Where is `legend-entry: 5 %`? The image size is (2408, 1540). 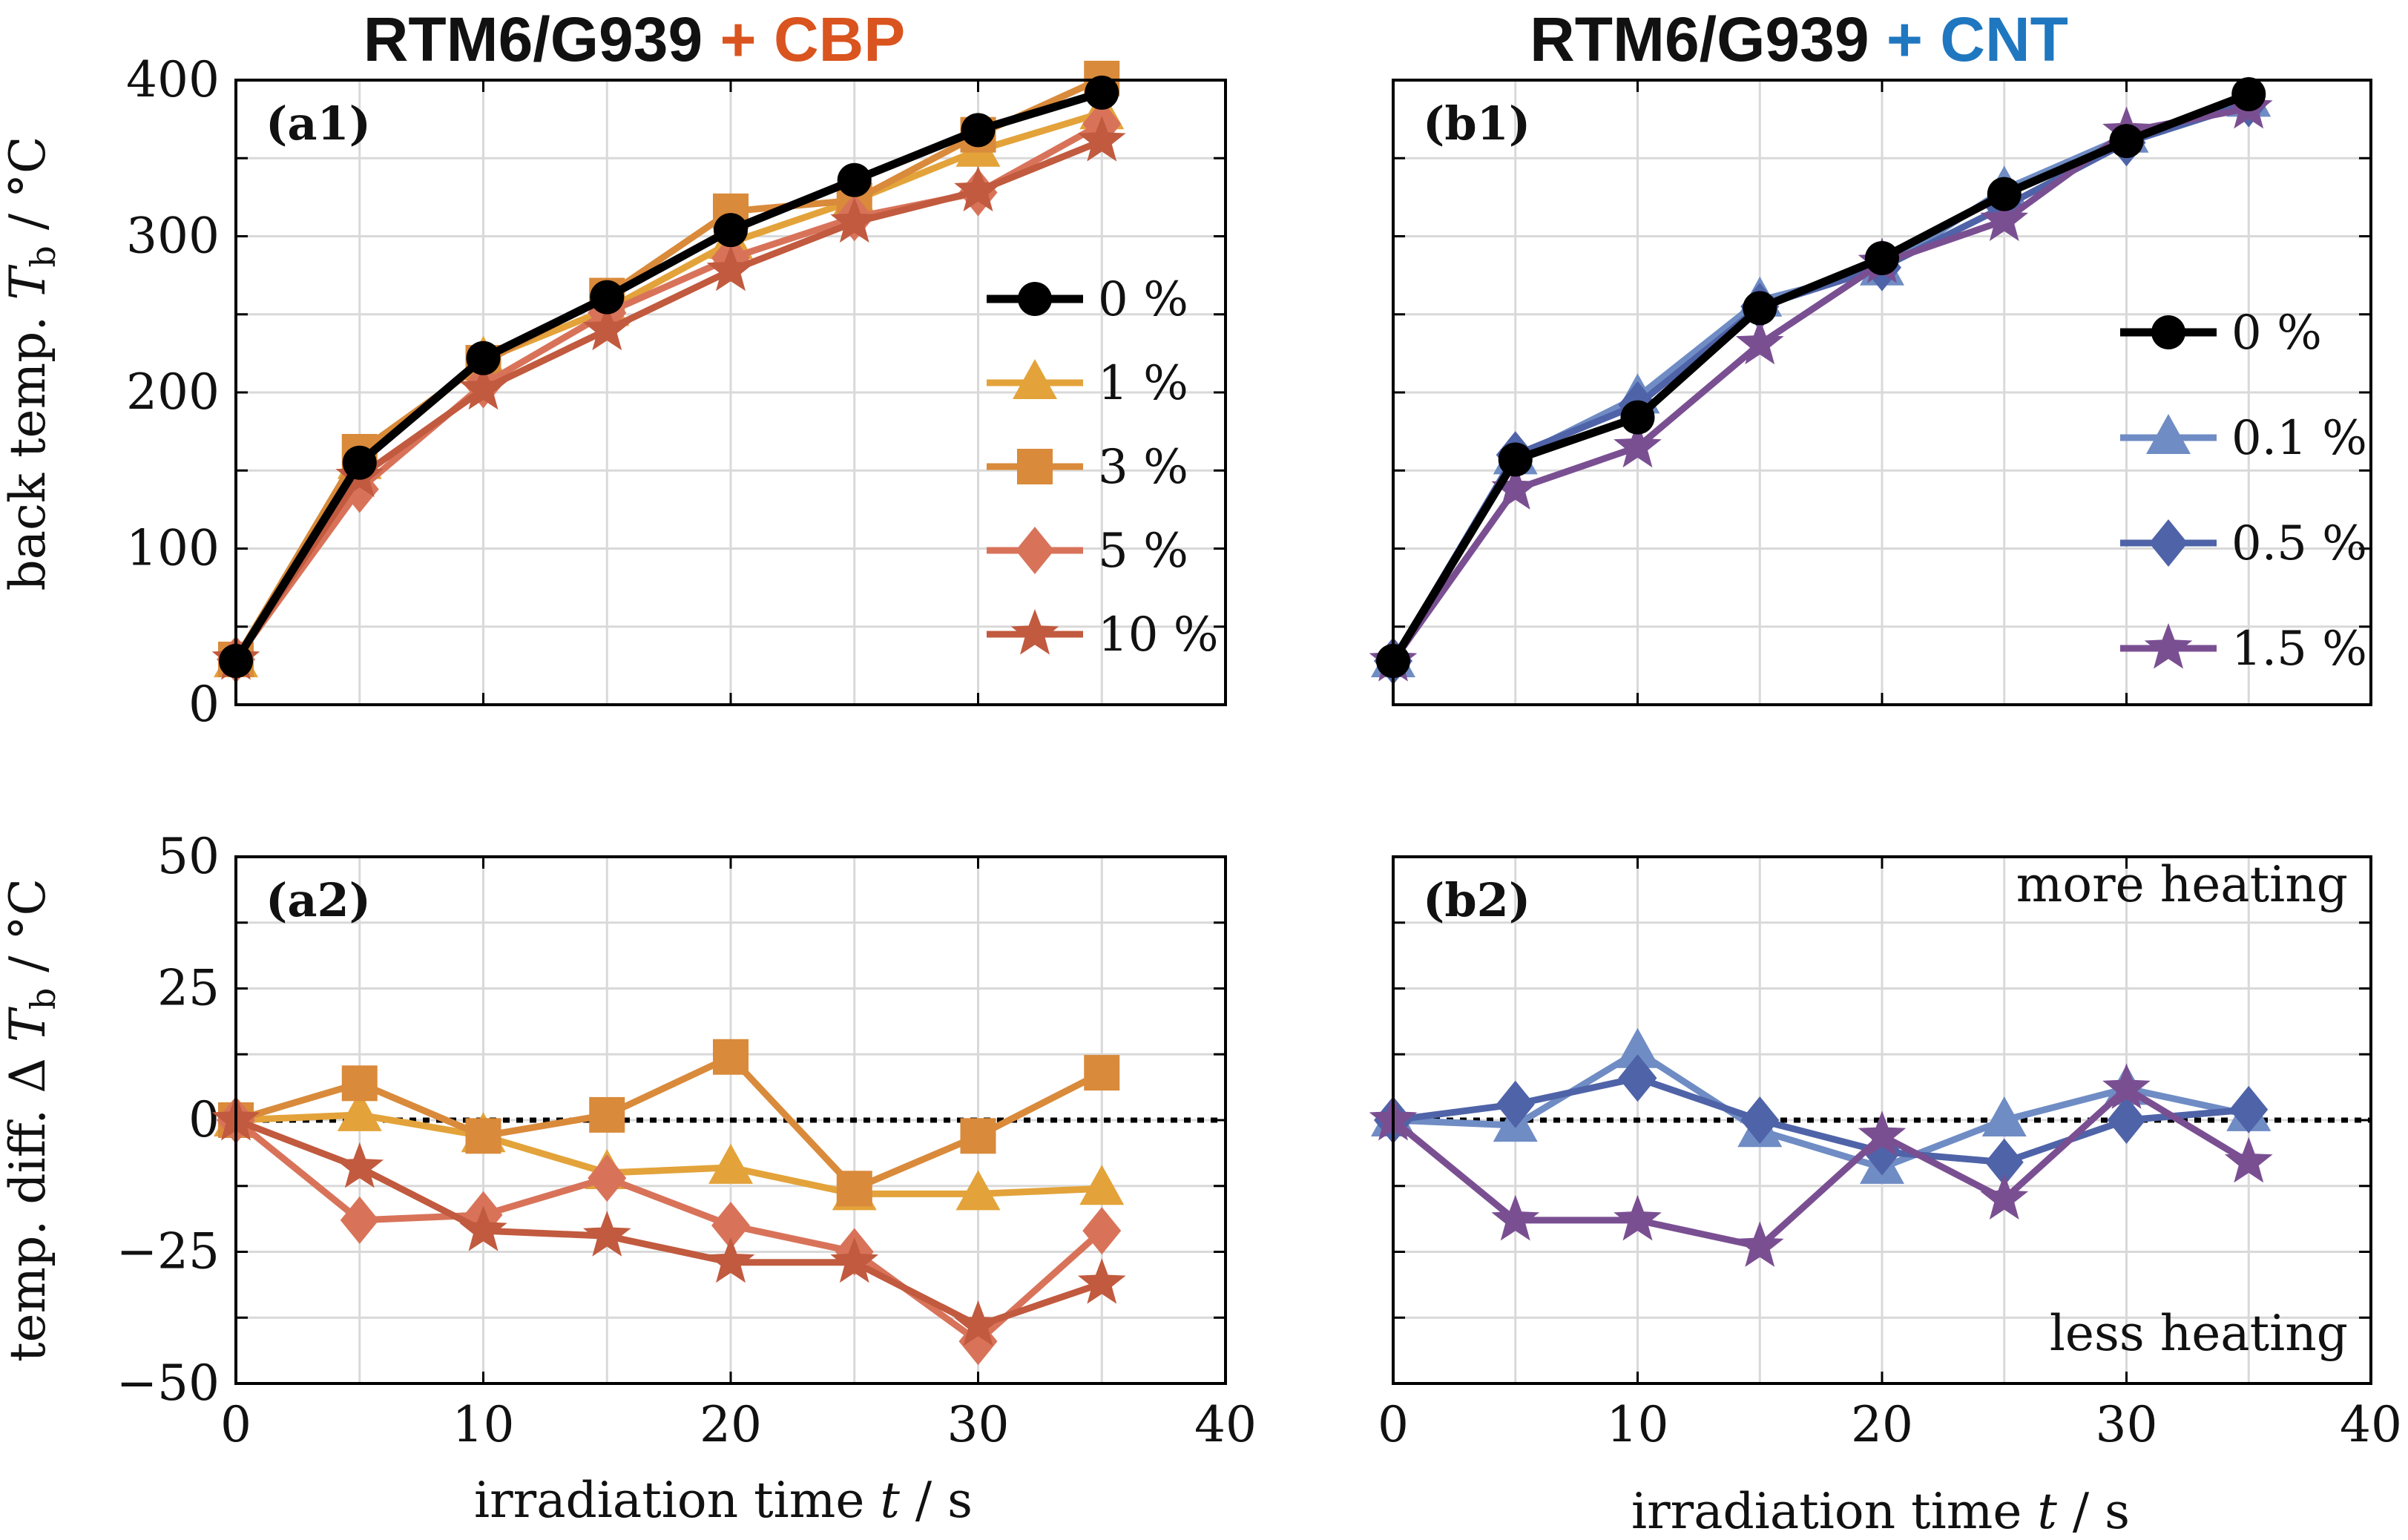 legend-entry: 5 % is located at coordinates (1087, 551).